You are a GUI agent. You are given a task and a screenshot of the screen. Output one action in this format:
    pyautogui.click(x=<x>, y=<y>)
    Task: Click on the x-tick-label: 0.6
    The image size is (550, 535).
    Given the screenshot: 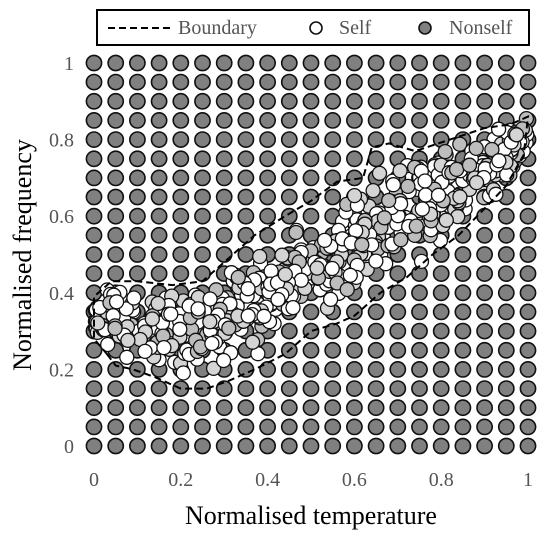 What is the action you would take?
    pyautogui.click(x=354, y=480)
    